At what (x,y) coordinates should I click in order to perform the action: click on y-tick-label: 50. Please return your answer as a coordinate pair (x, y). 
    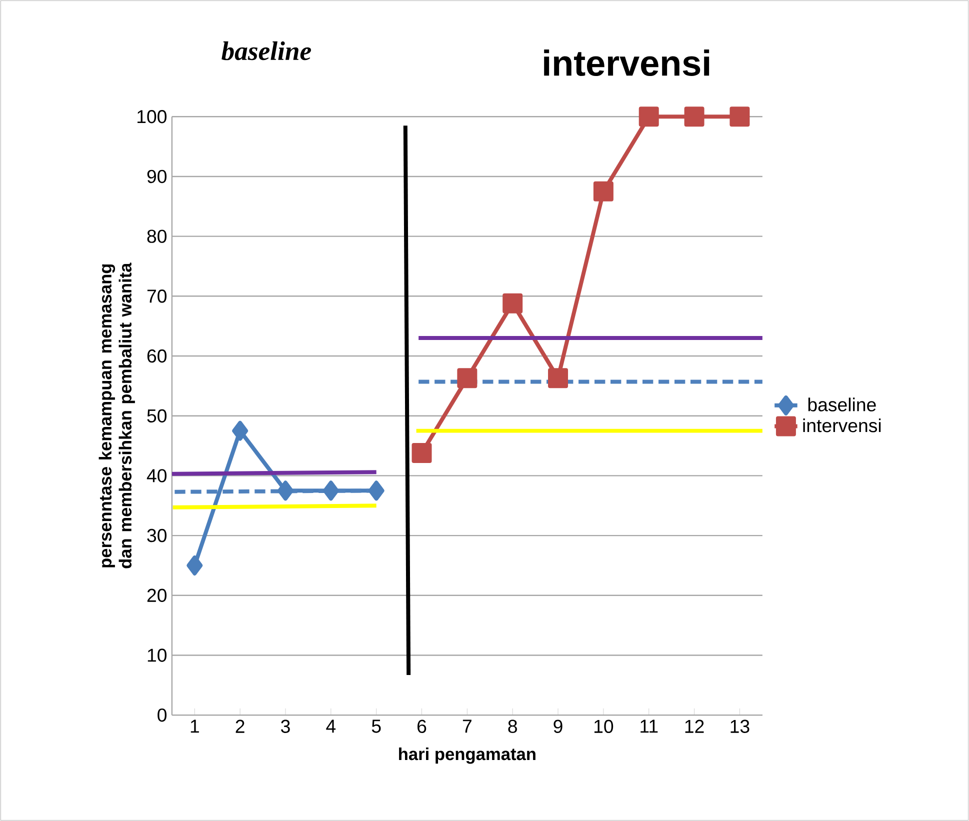
    Looking at the image, I should click on (157, 415).